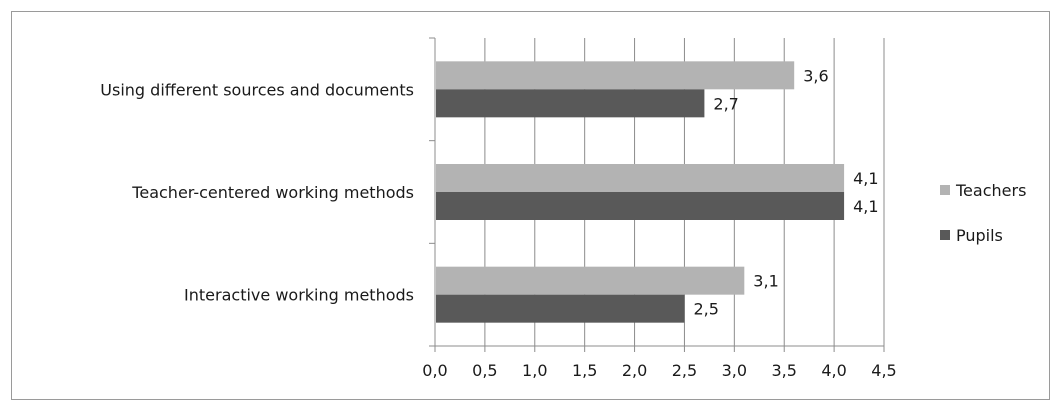 This screenshot has width=1060, height=404. I want to click on data-label: 2,5, so click(705, 309).